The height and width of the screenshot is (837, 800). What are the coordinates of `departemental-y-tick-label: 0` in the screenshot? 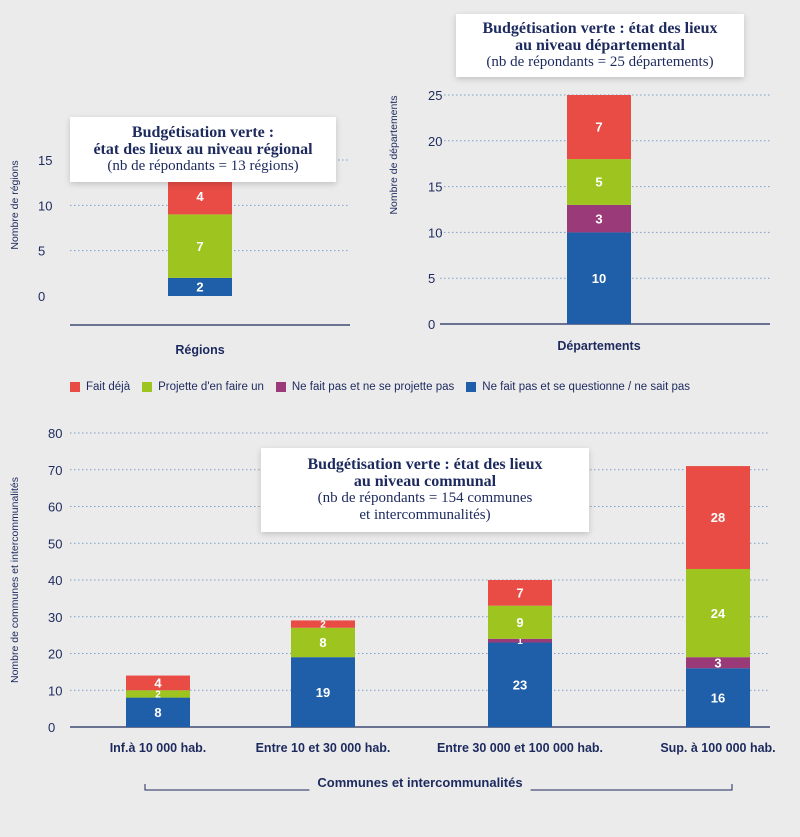 It's located at (431, 324).